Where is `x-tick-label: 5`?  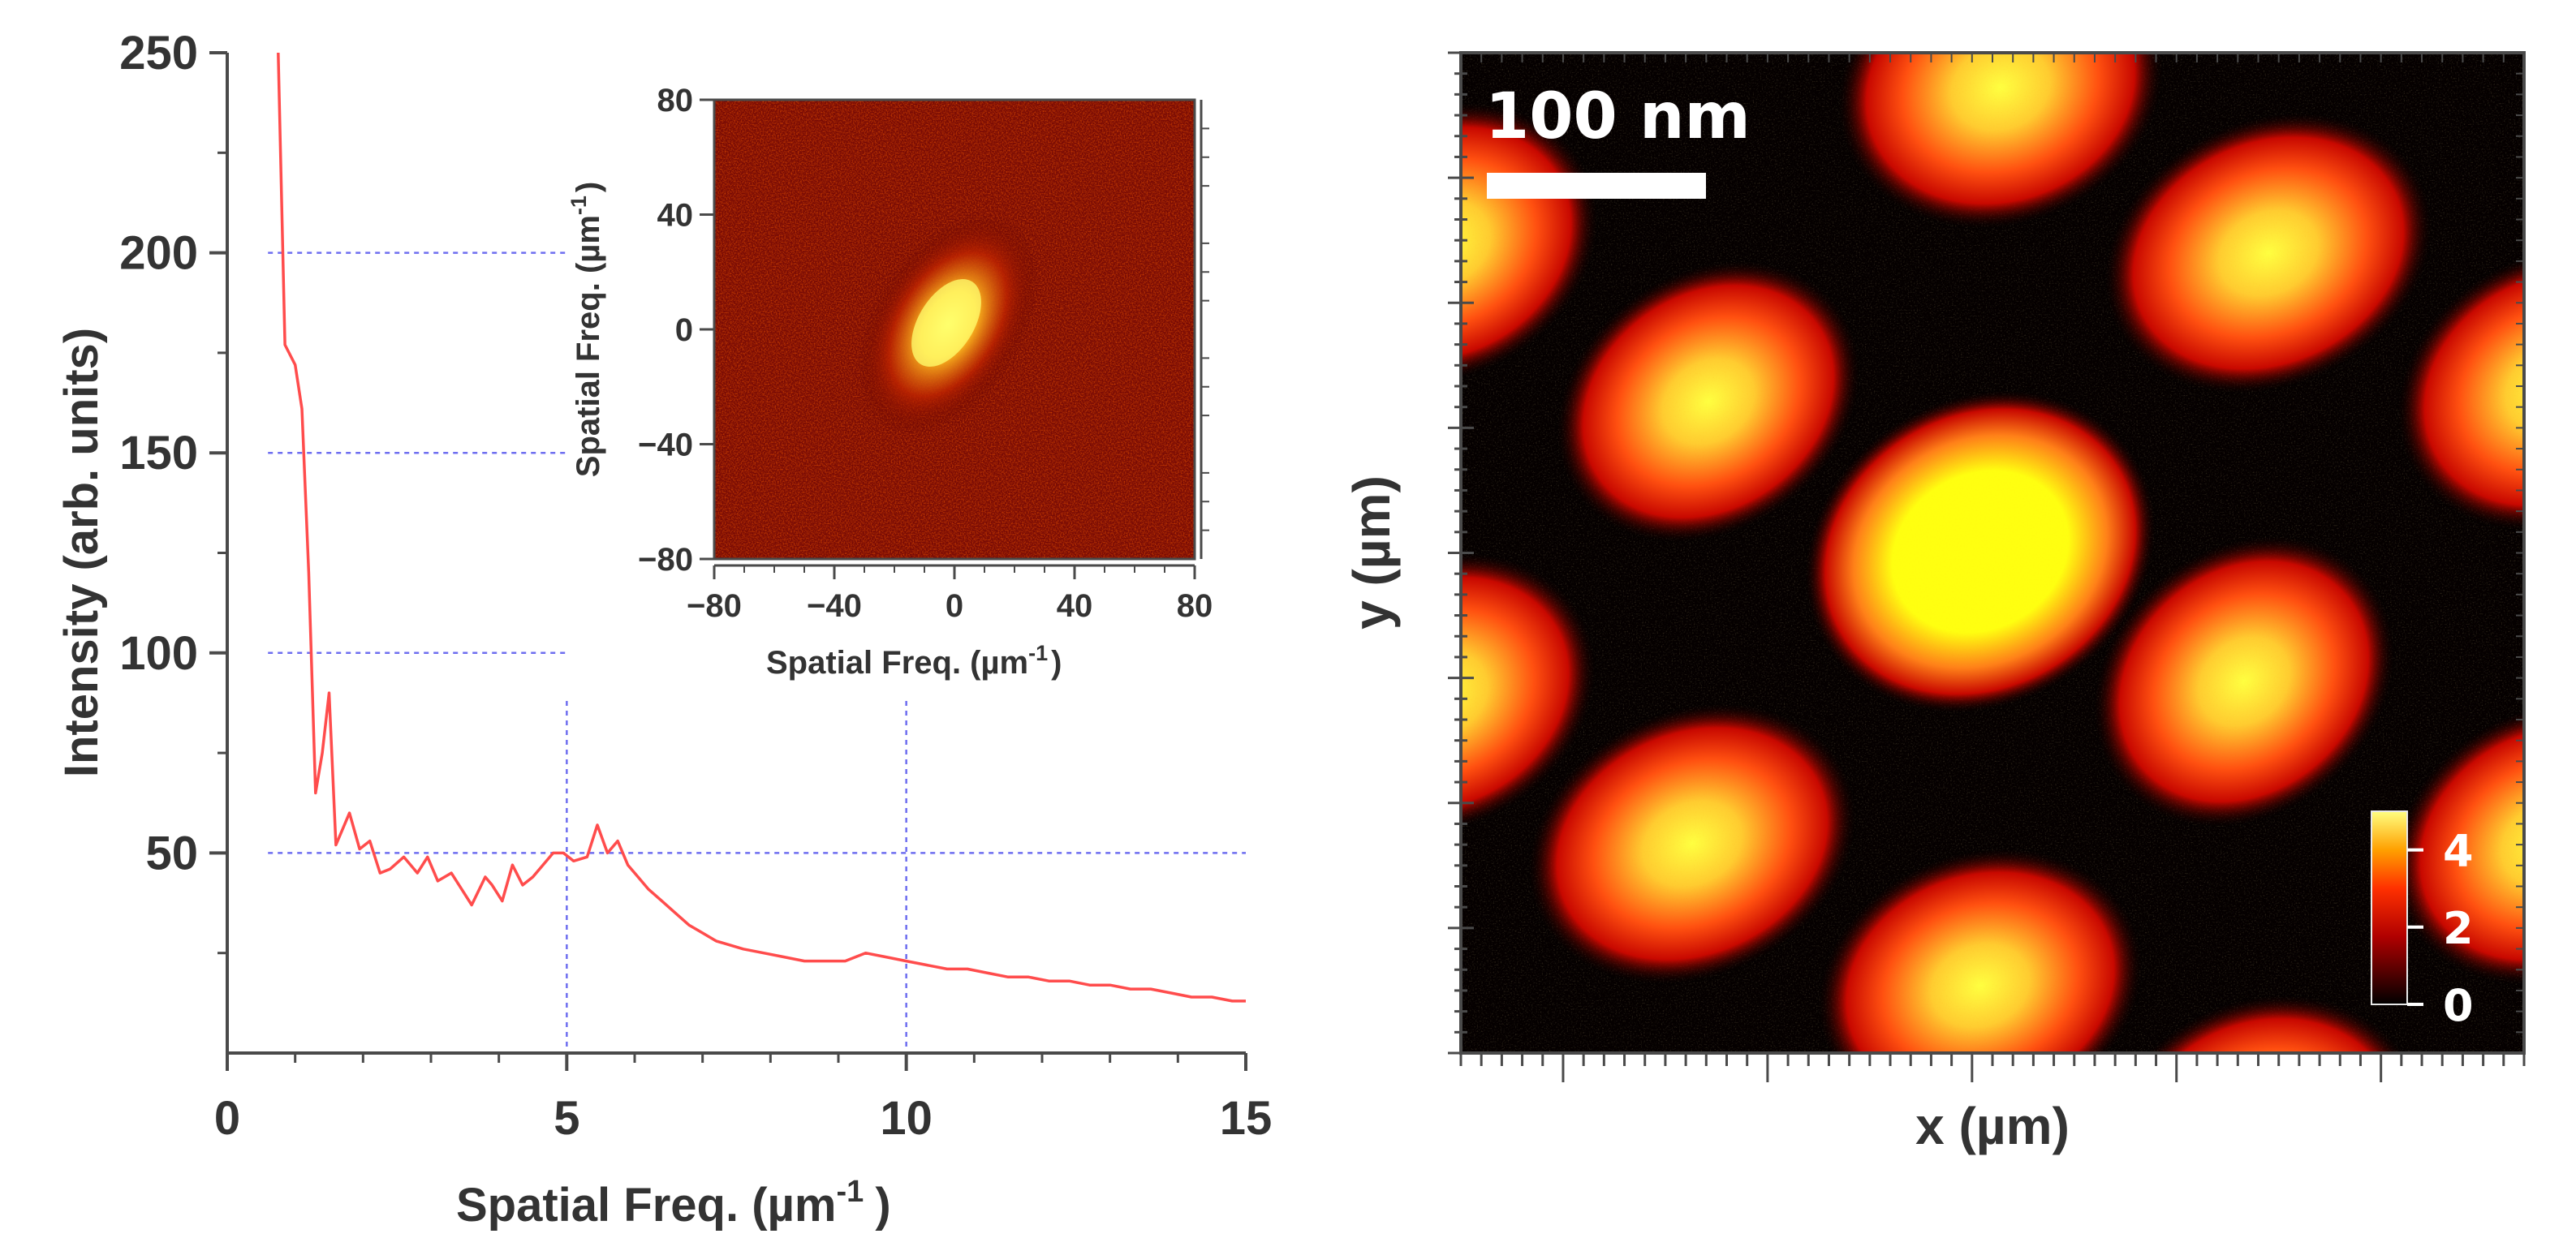 x-tick-label: 5 is located at coordinates (566, 1119).